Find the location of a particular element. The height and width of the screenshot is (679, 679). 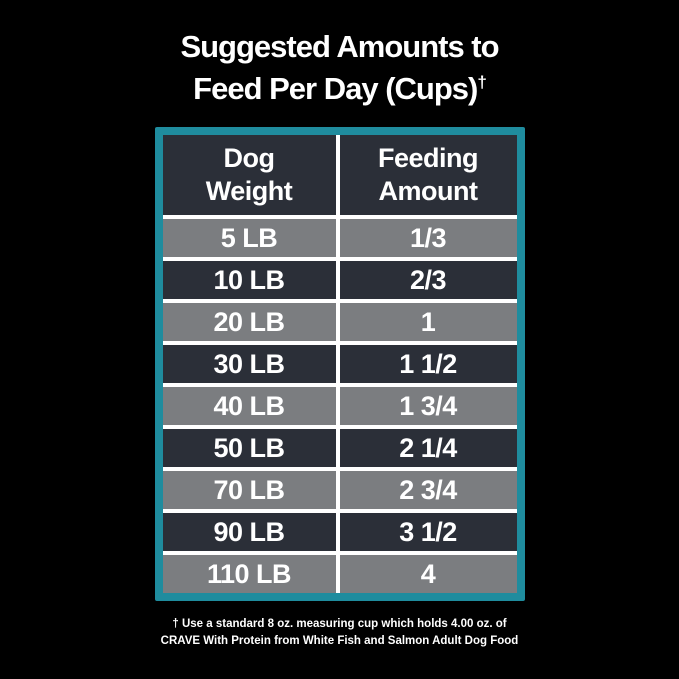

amount-cell: 3 1/2 is located at coordinates (426, 532).